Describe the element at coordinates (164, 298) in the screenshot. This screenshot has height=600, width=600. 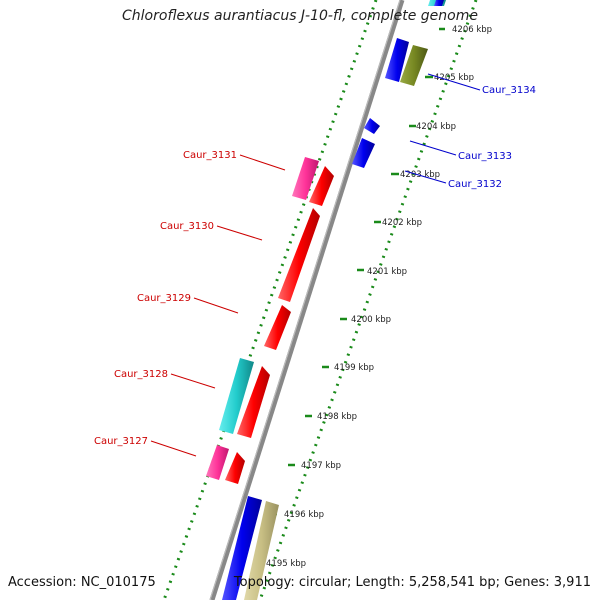
I see `gene-label-caur-3129: Caur_3129` at that location.